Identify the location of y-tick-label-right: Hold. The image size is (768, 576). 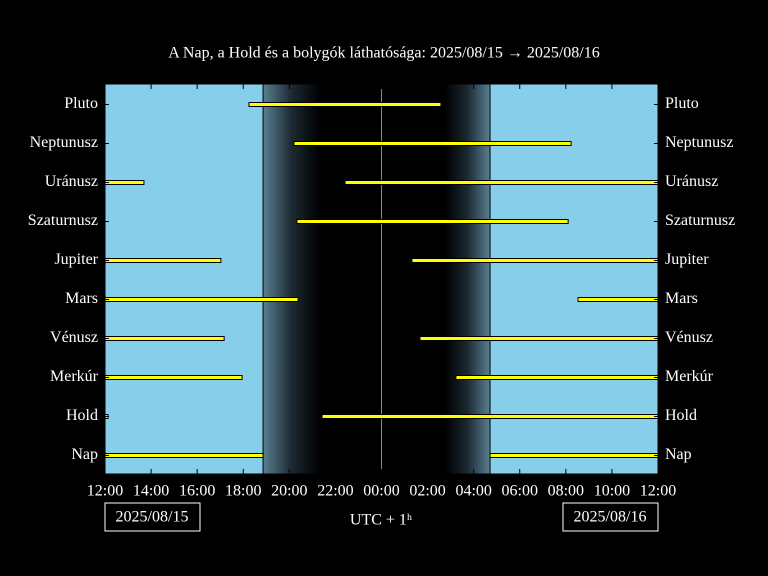
(681, 415).